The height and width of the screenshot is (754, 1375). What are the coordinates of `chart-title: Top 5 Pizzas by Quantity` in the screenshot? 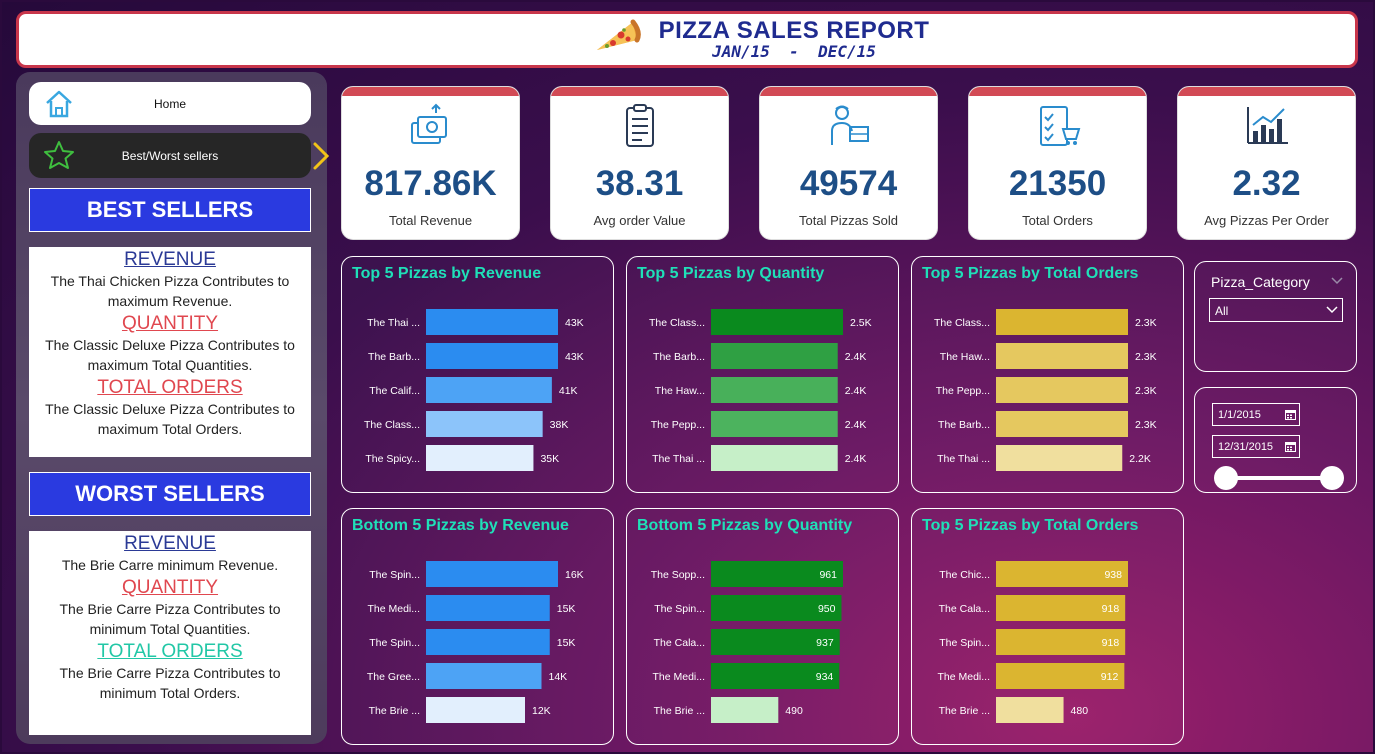 It's located at (731, 273).